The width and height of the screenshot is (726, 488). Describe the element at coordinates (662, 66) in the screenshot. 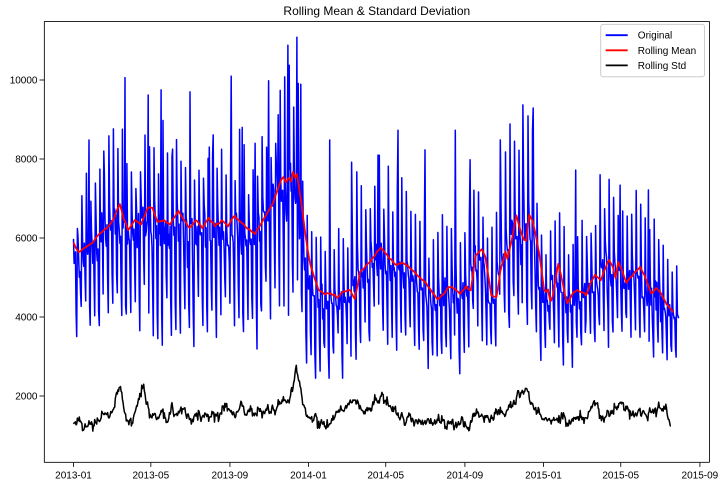

I see `svg-text: Rolling Std` at that location.